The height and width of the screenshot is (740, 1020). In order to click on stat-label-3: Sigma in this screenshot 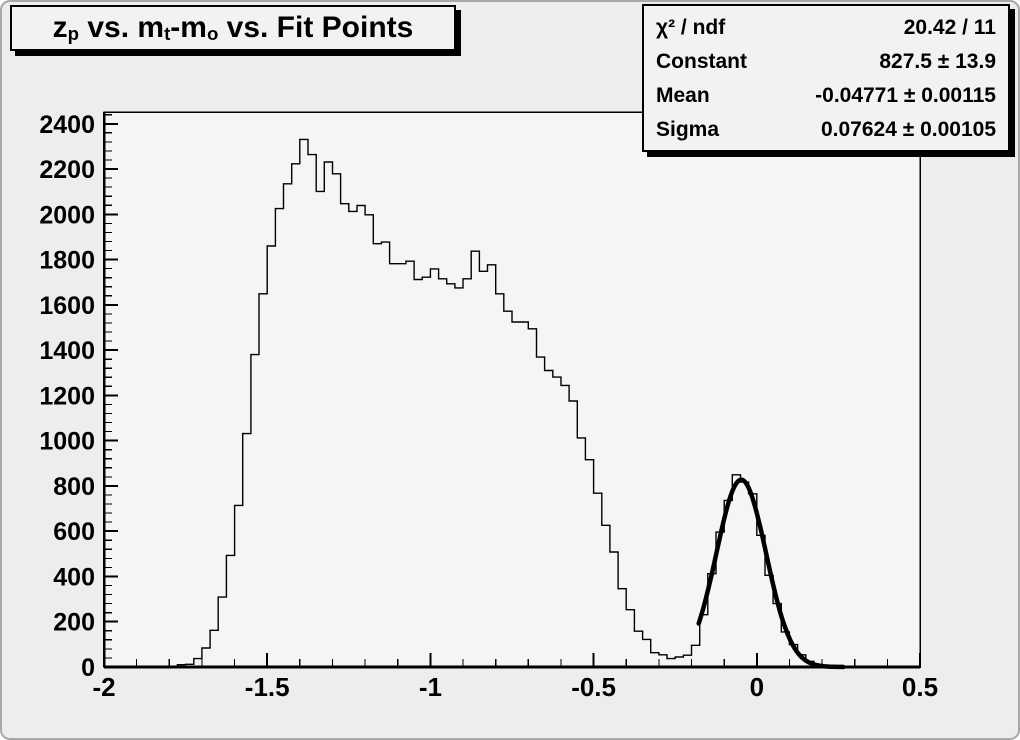, I will do `click(688, 129)`.